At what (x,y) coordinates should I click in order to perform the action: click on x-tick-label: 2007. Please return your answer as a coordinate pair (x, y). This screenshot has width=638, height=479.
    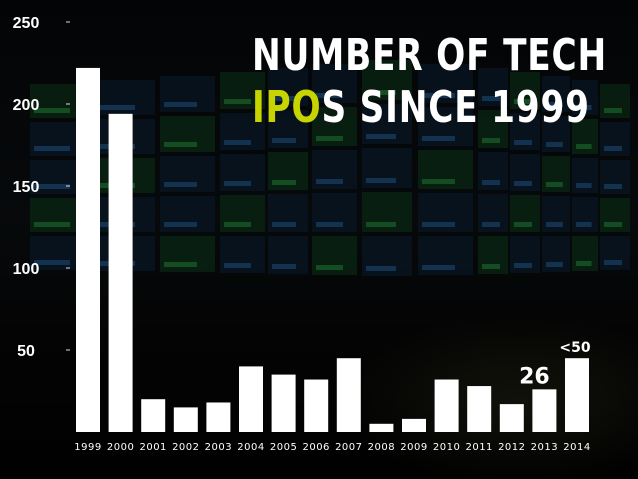
    Looking at the image, I should click on (348, 447).